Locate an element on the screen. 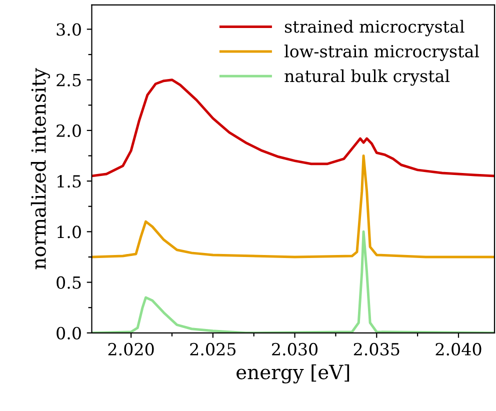 This screenshot has height=411, width=496. x-tick-label: 2.025 is located at coordinates (213, 349).